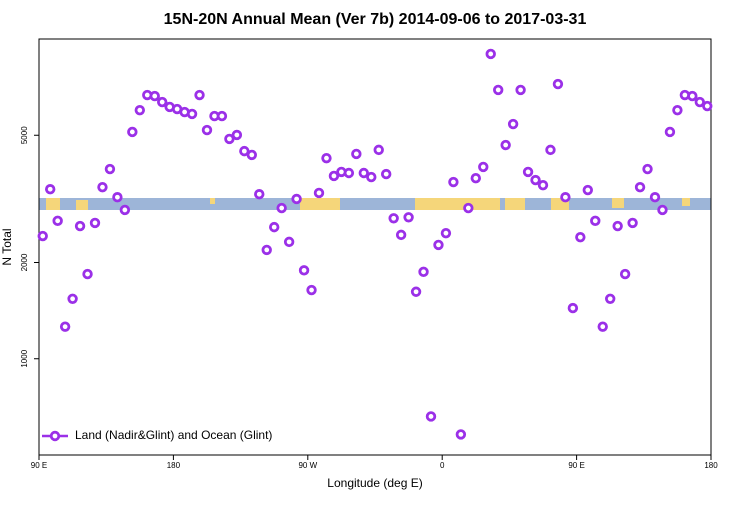  Describe the element at coordinates (307, 465) in the screenshot. I see `x-tick-label: 90 W` at that location.